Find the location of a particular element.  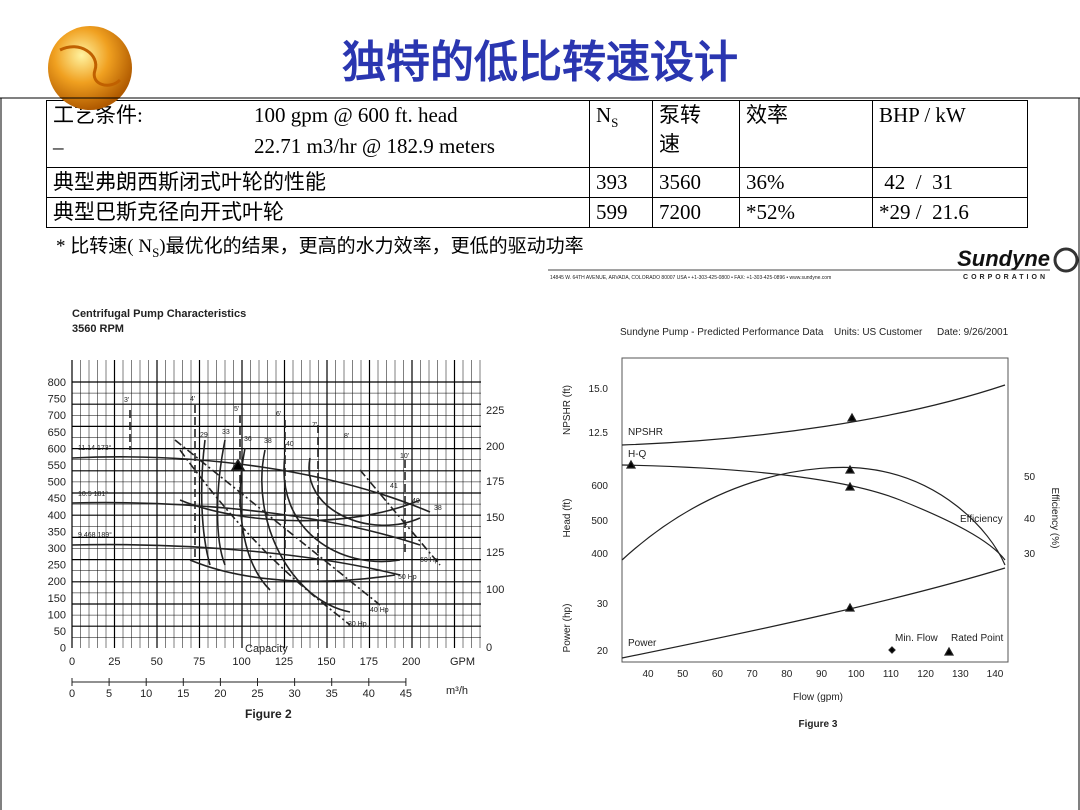

axis-title: Efficiency (%) is located at coordinates (1054, 518).